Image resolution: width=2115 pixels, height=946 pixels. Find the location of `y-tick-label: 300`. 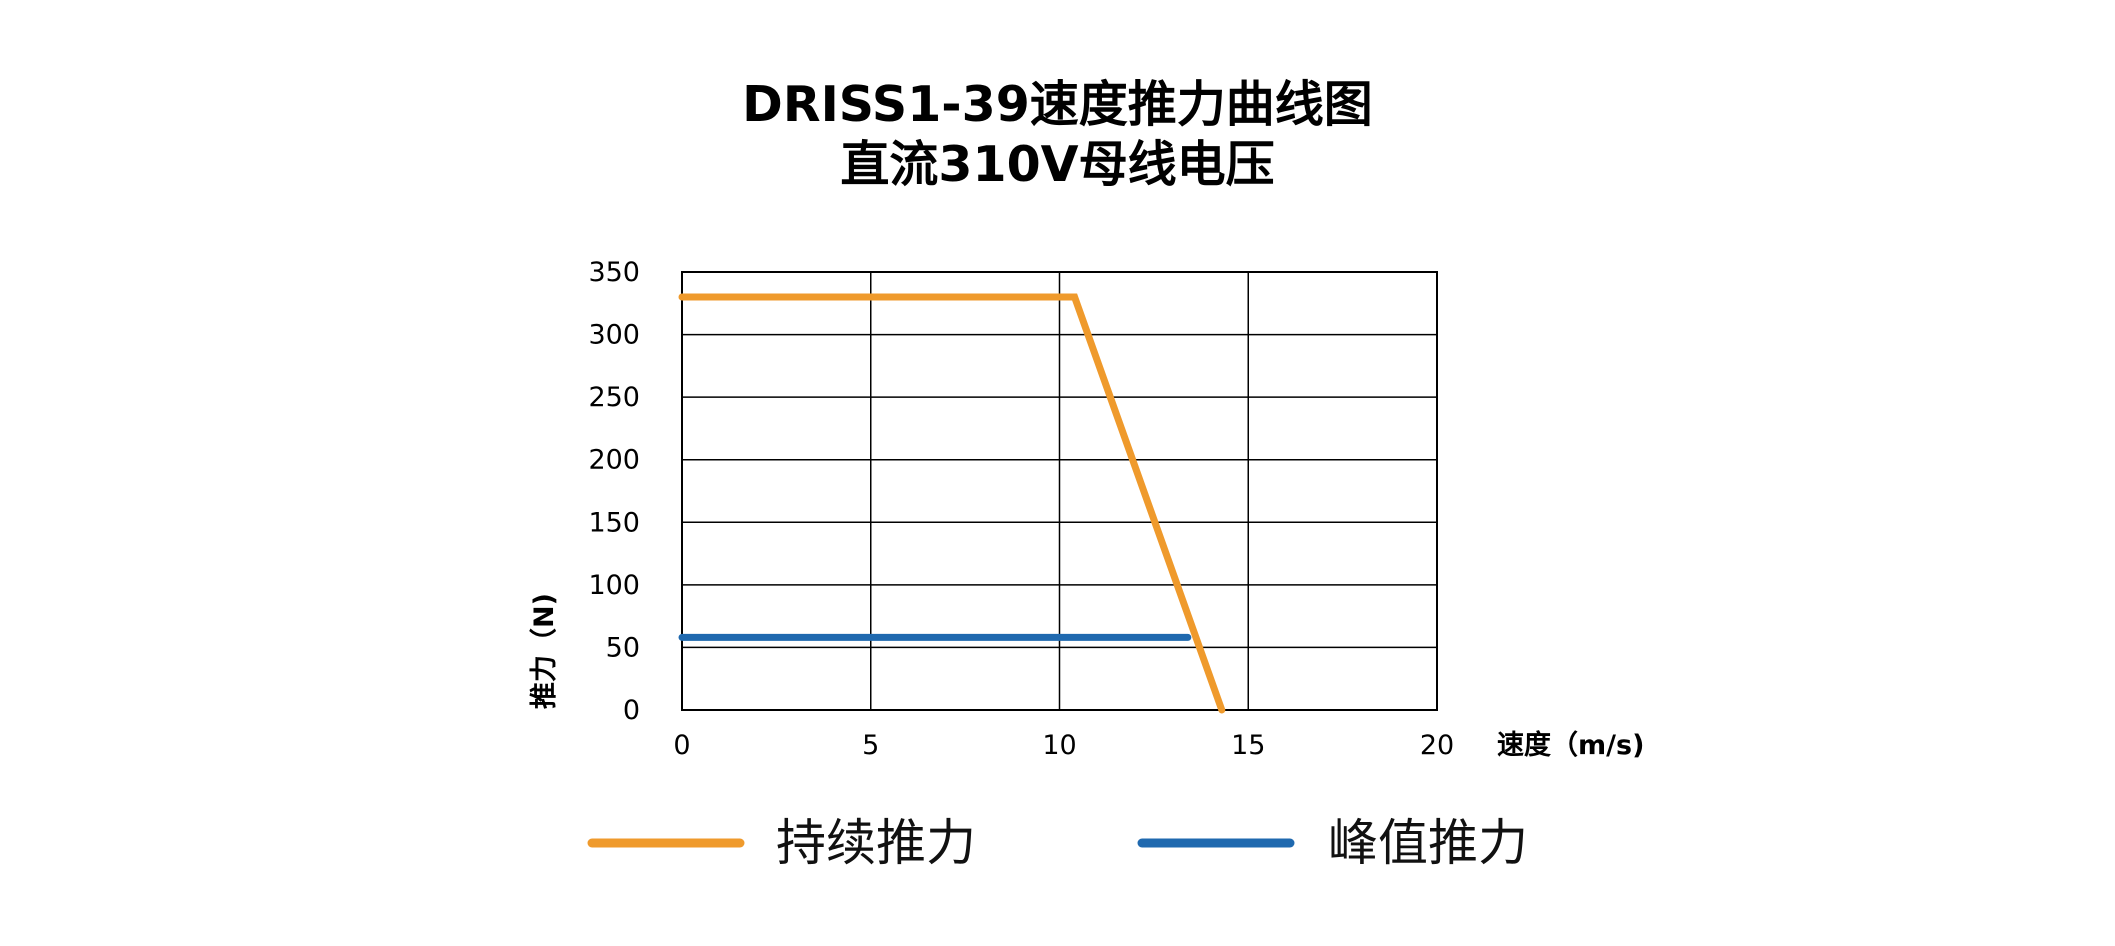

y-tick-label: 300 is located at coordinates (614, 335).